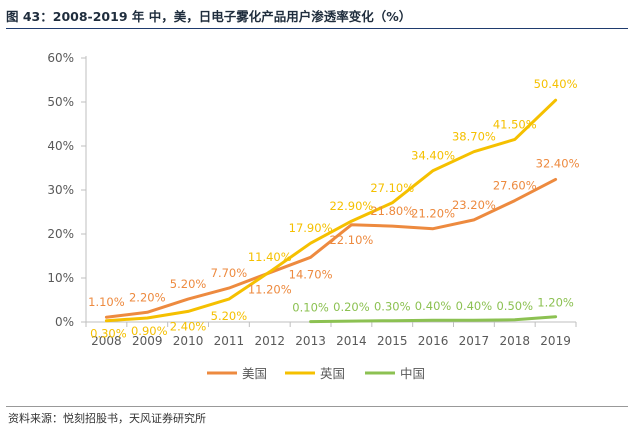 The image size is (633, 429). Describe the element at coordinates (229, 273) in the screenshot. I see `data-label: 7.70%` at that location.